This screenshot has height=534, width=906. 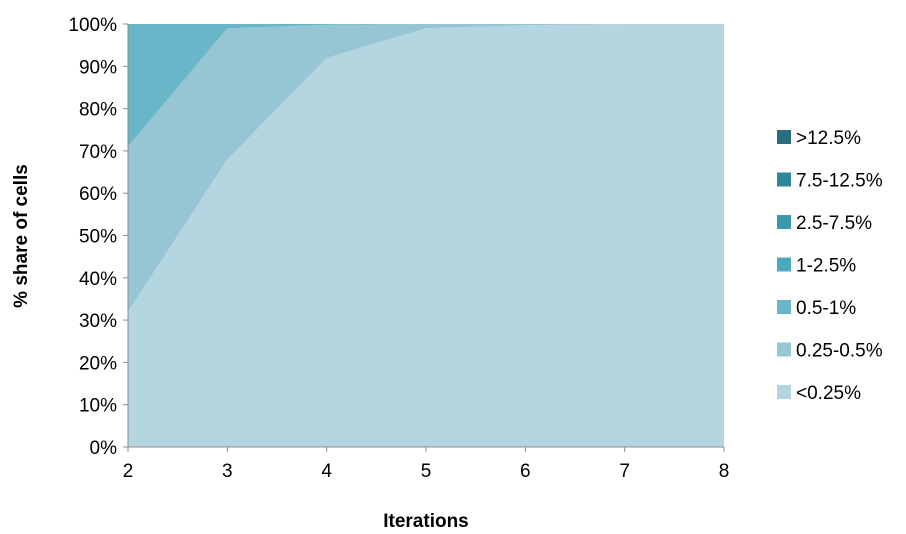 I want to click on x-tick-labels: 2 3 4 5 6 7 8, so click(x=426, y=464).